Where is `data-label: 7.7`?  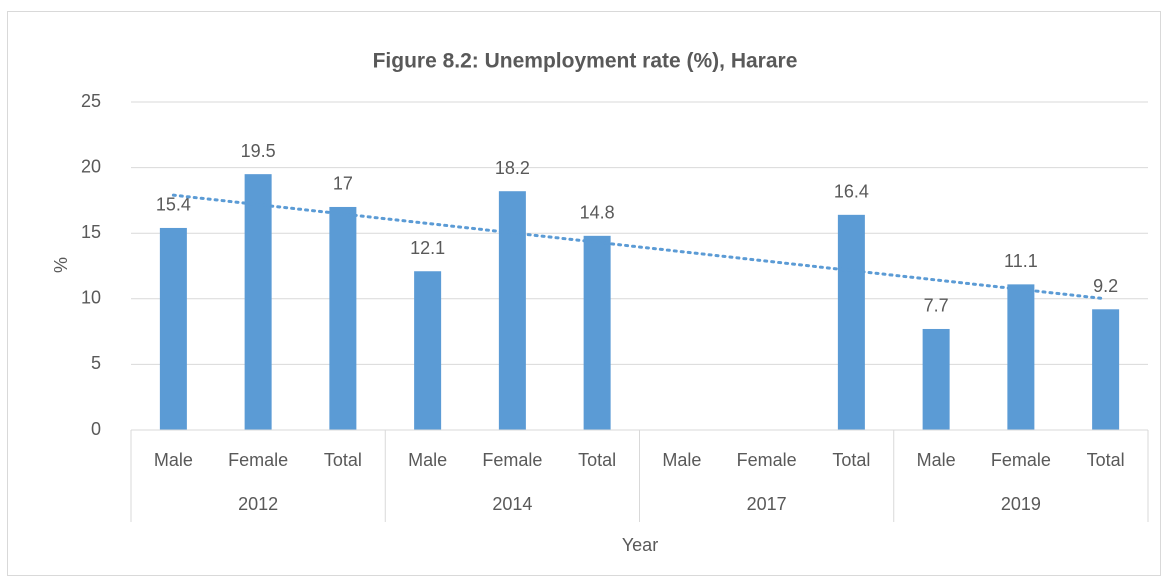 data-label: 7.7 is located at coordinates (936, 306).